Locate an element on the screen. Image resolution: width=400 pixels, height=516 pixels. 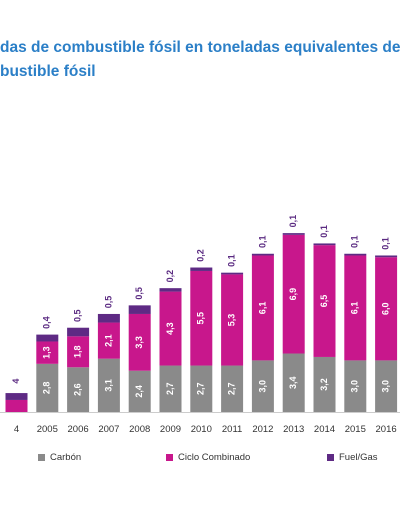
data-label-ciclo-combinado-2007: 2,1 is located at coordinates (108, 340).